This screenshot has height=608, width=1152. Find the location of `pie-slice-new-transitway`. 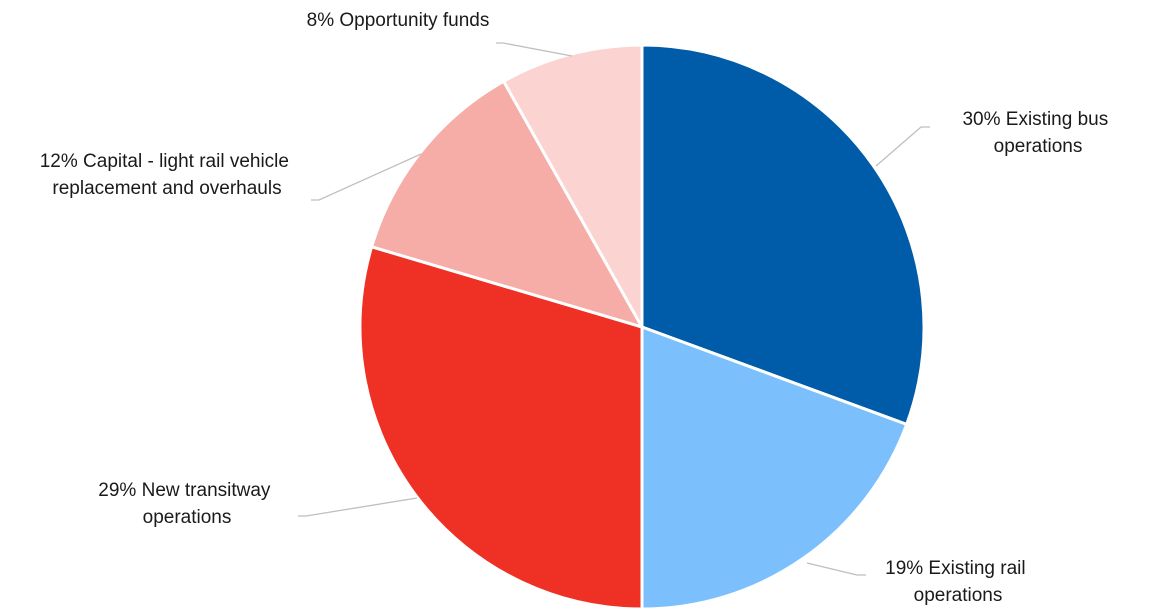

pie-slice-new-transitway is located at coordinates (501, 426).